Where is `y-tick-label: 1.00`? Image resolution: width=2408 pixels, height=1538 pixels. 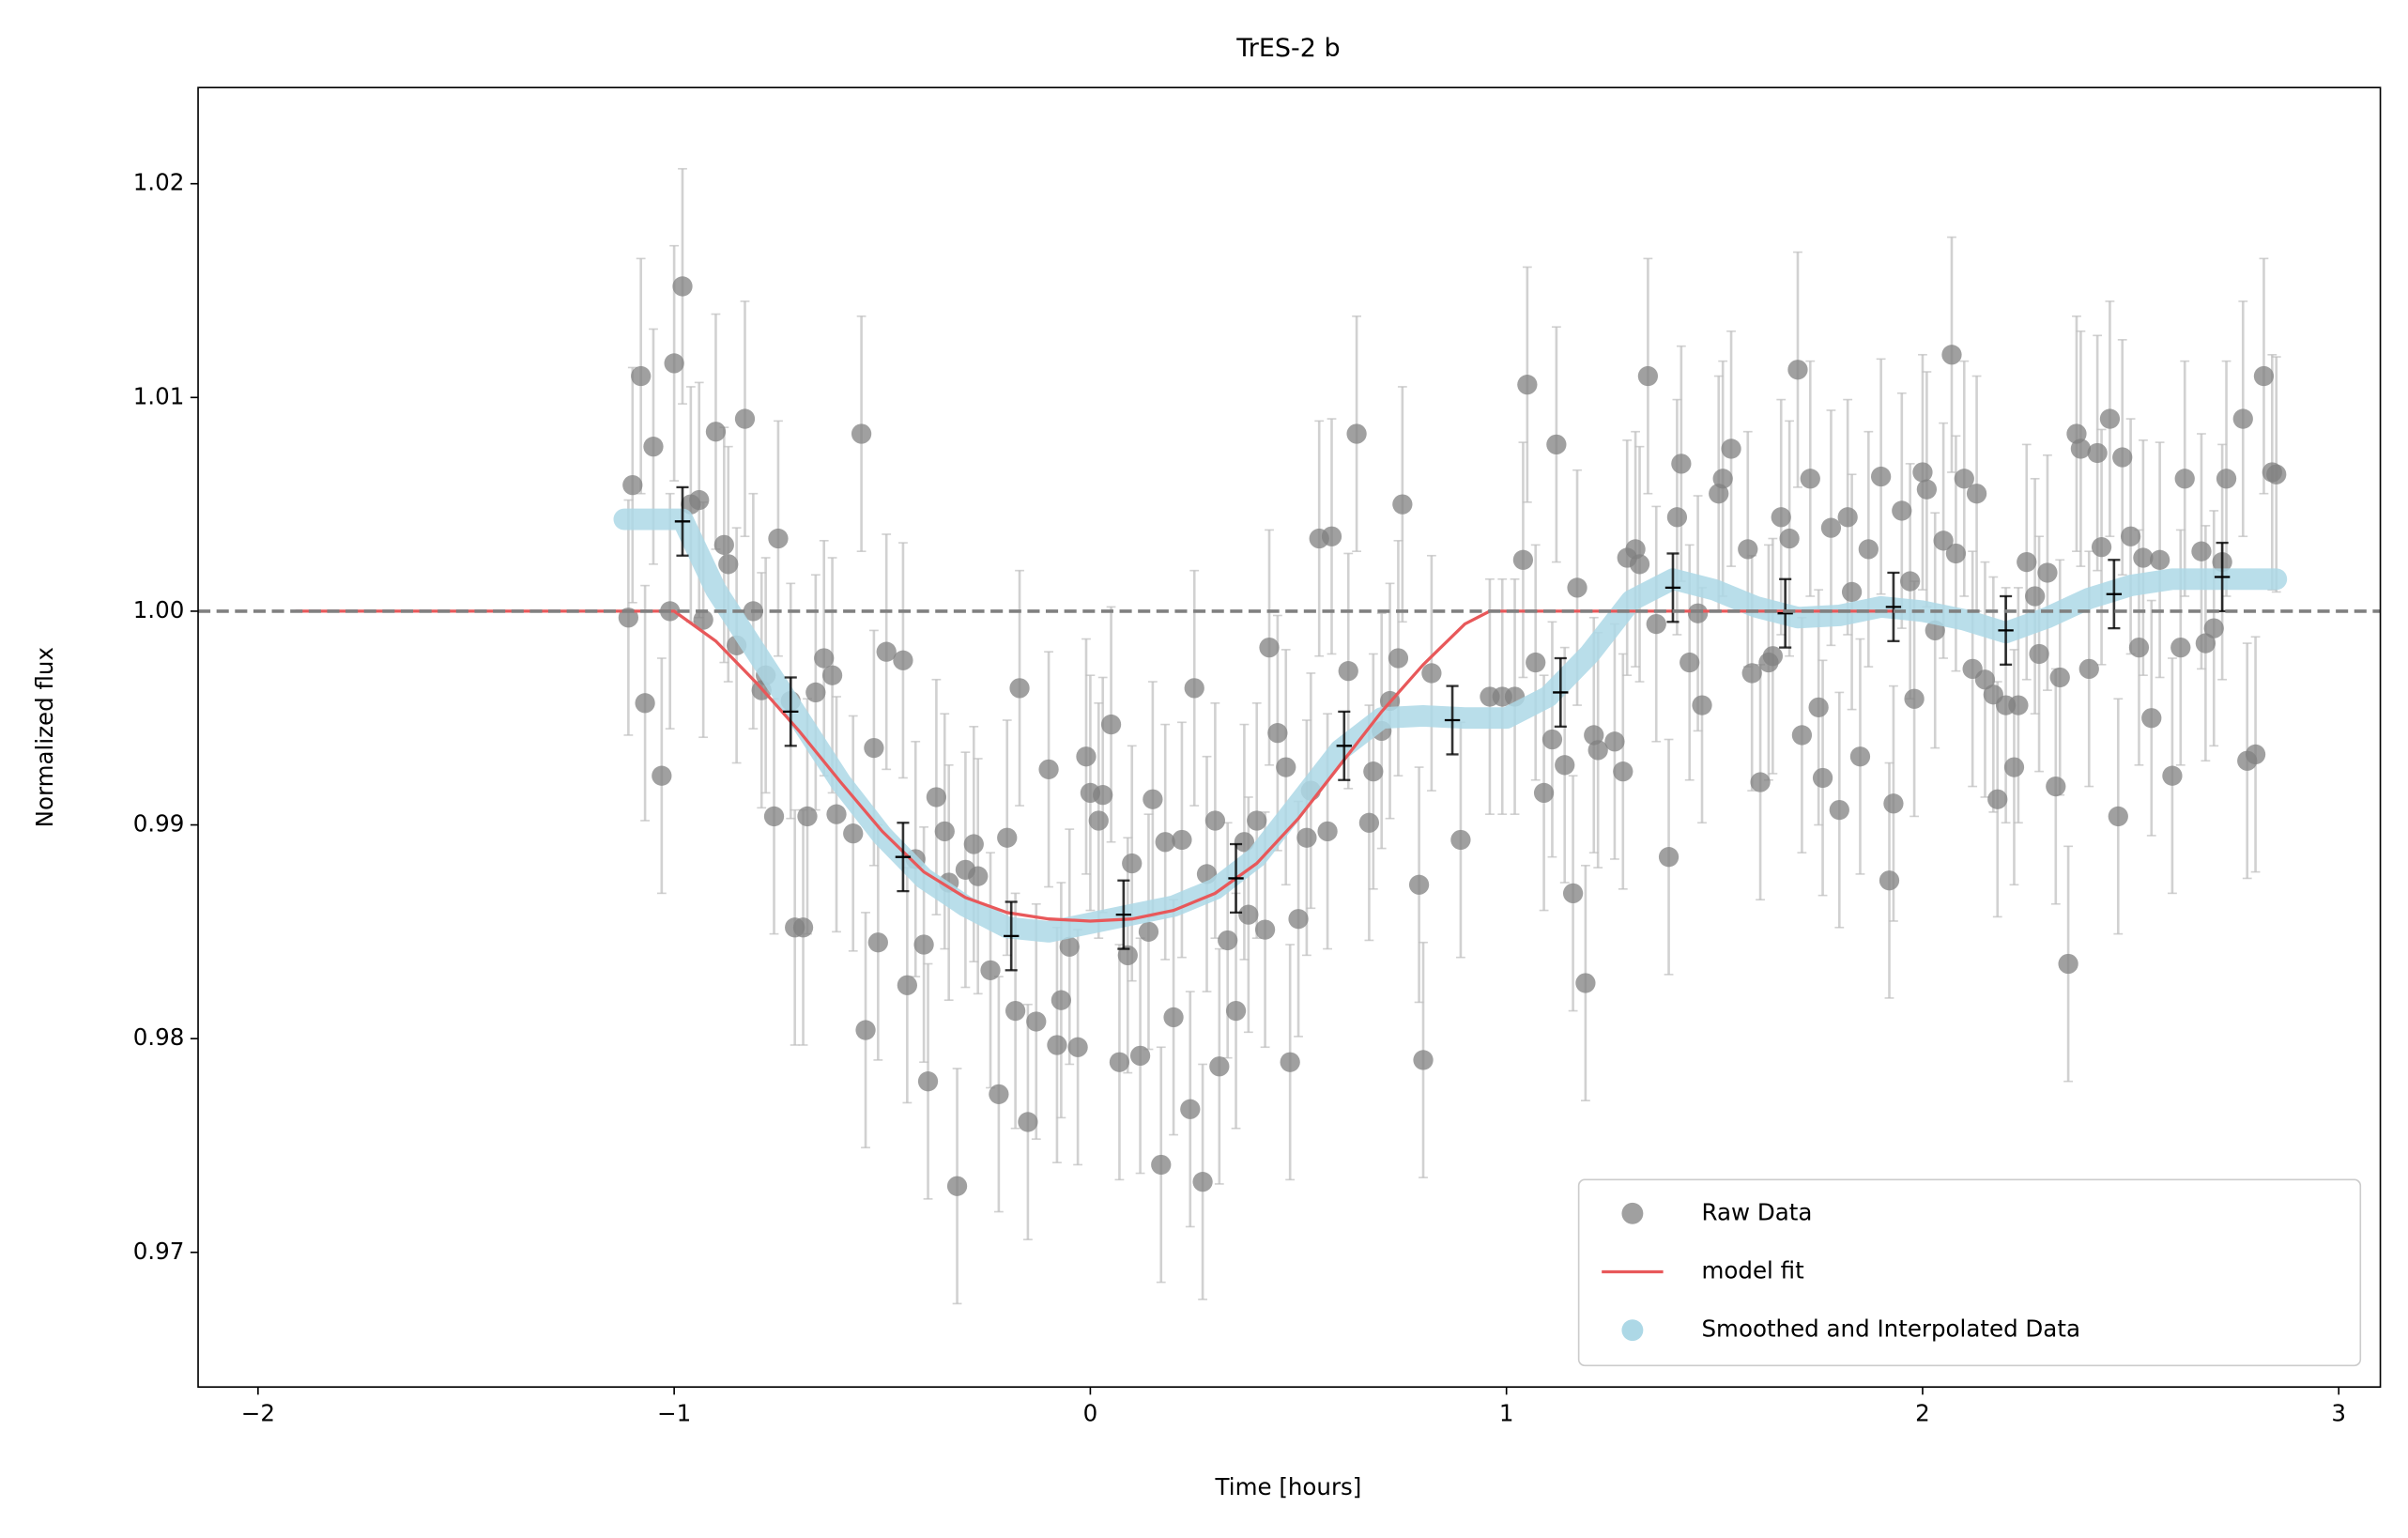
y-tick-label: 1.00 is located at coordinates (159, 609).